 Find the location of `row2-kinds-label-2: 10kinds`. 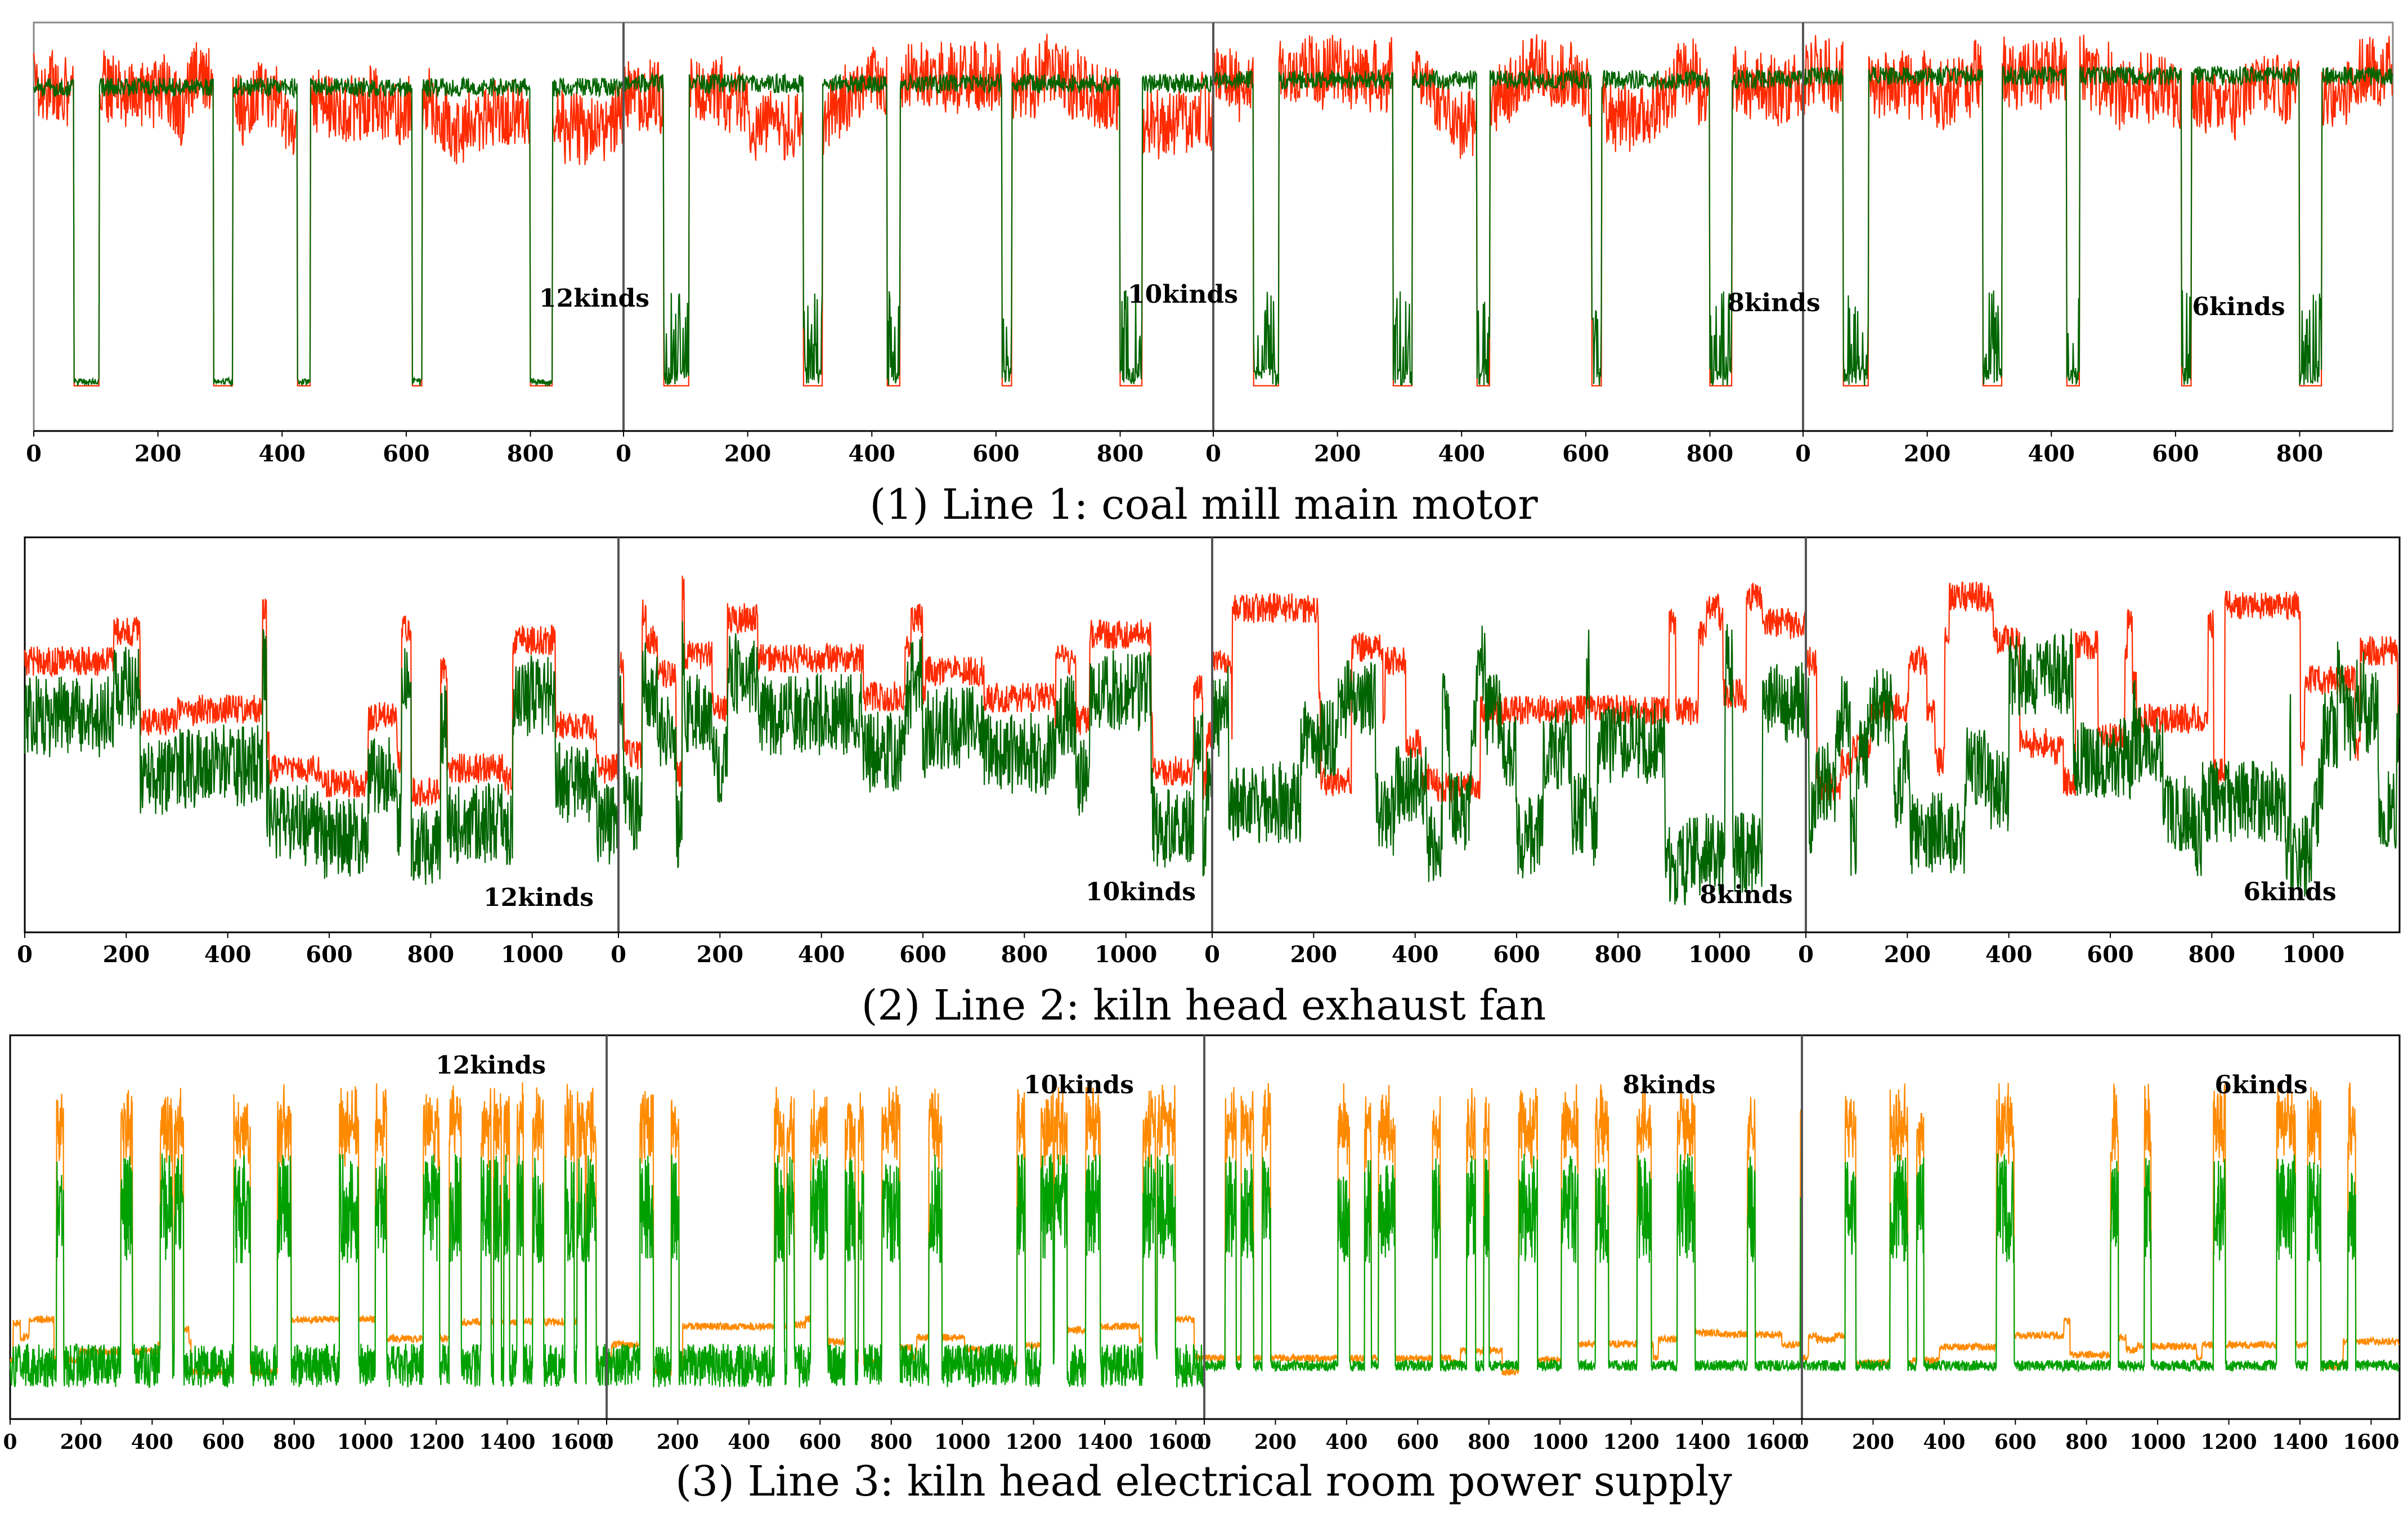

row2-kinds-label-2: 10kinds is located at coordinates (1141, 892).